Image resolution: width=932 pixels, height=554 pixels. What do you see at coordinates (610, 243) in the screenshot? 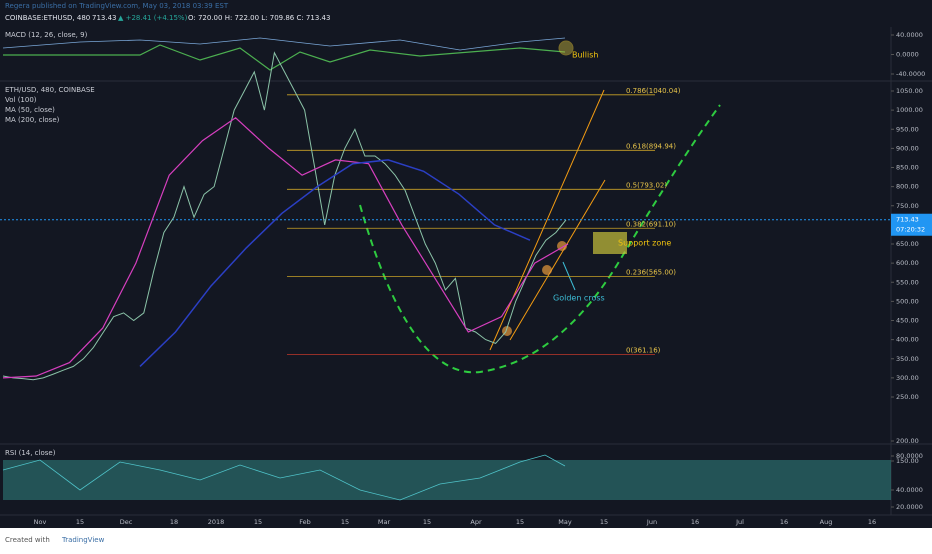
I see `support-box` at bounding box center [610, 243].